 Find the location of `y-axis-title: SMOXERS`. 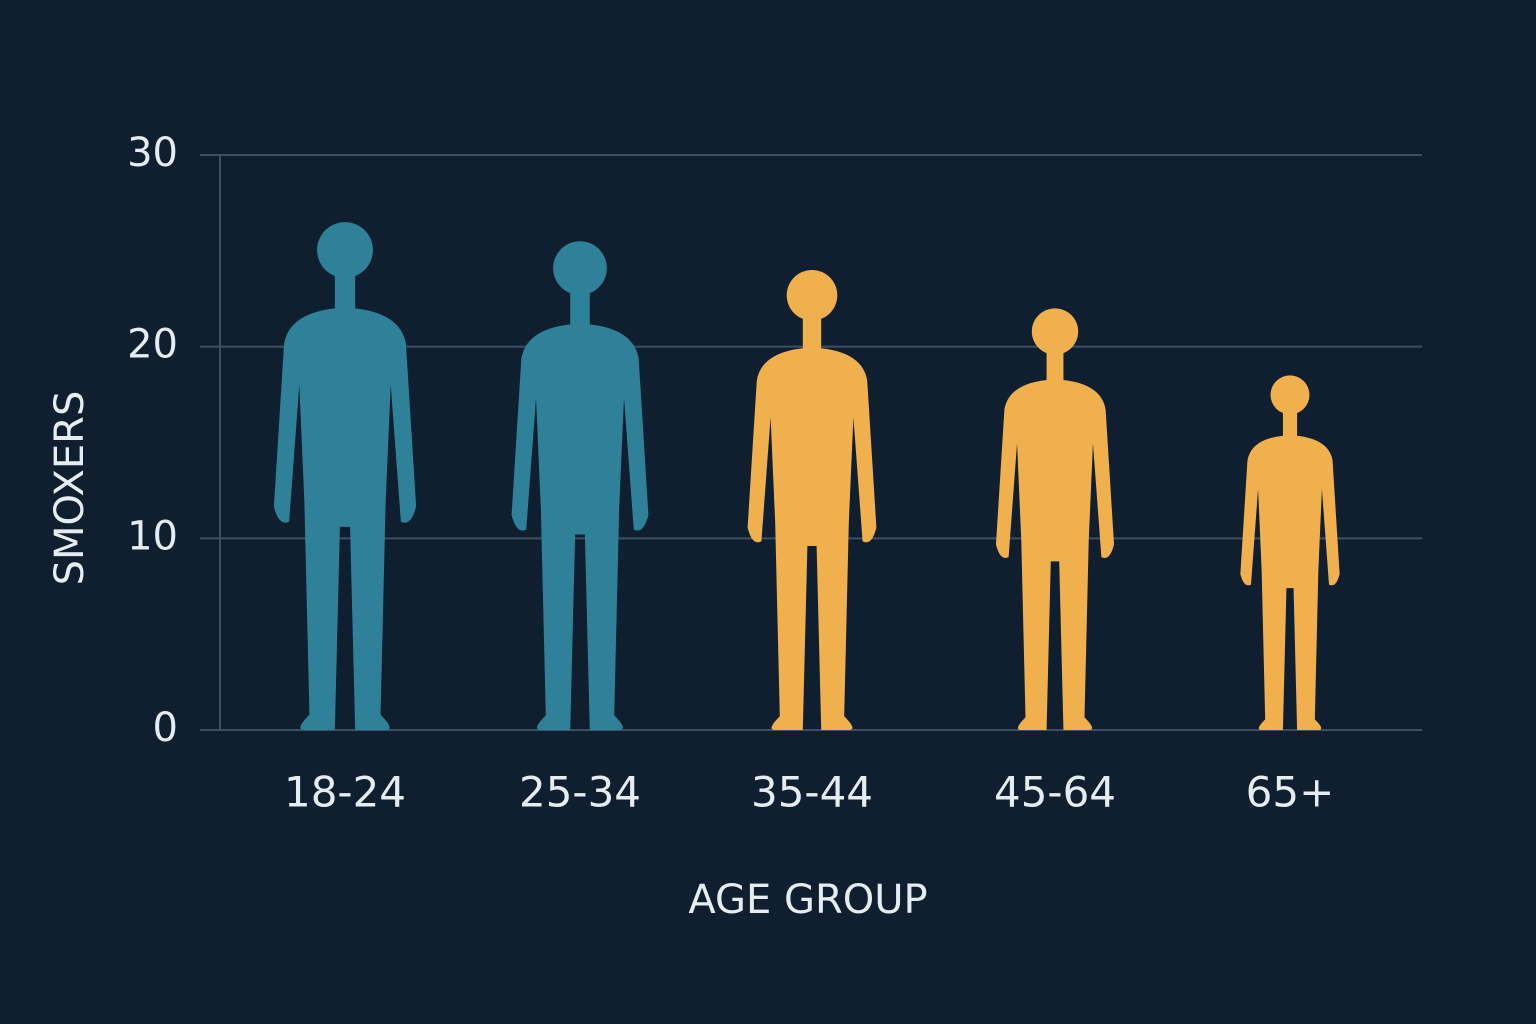

y-axis-title: SMOXERS is located at coordinates (70, 488).